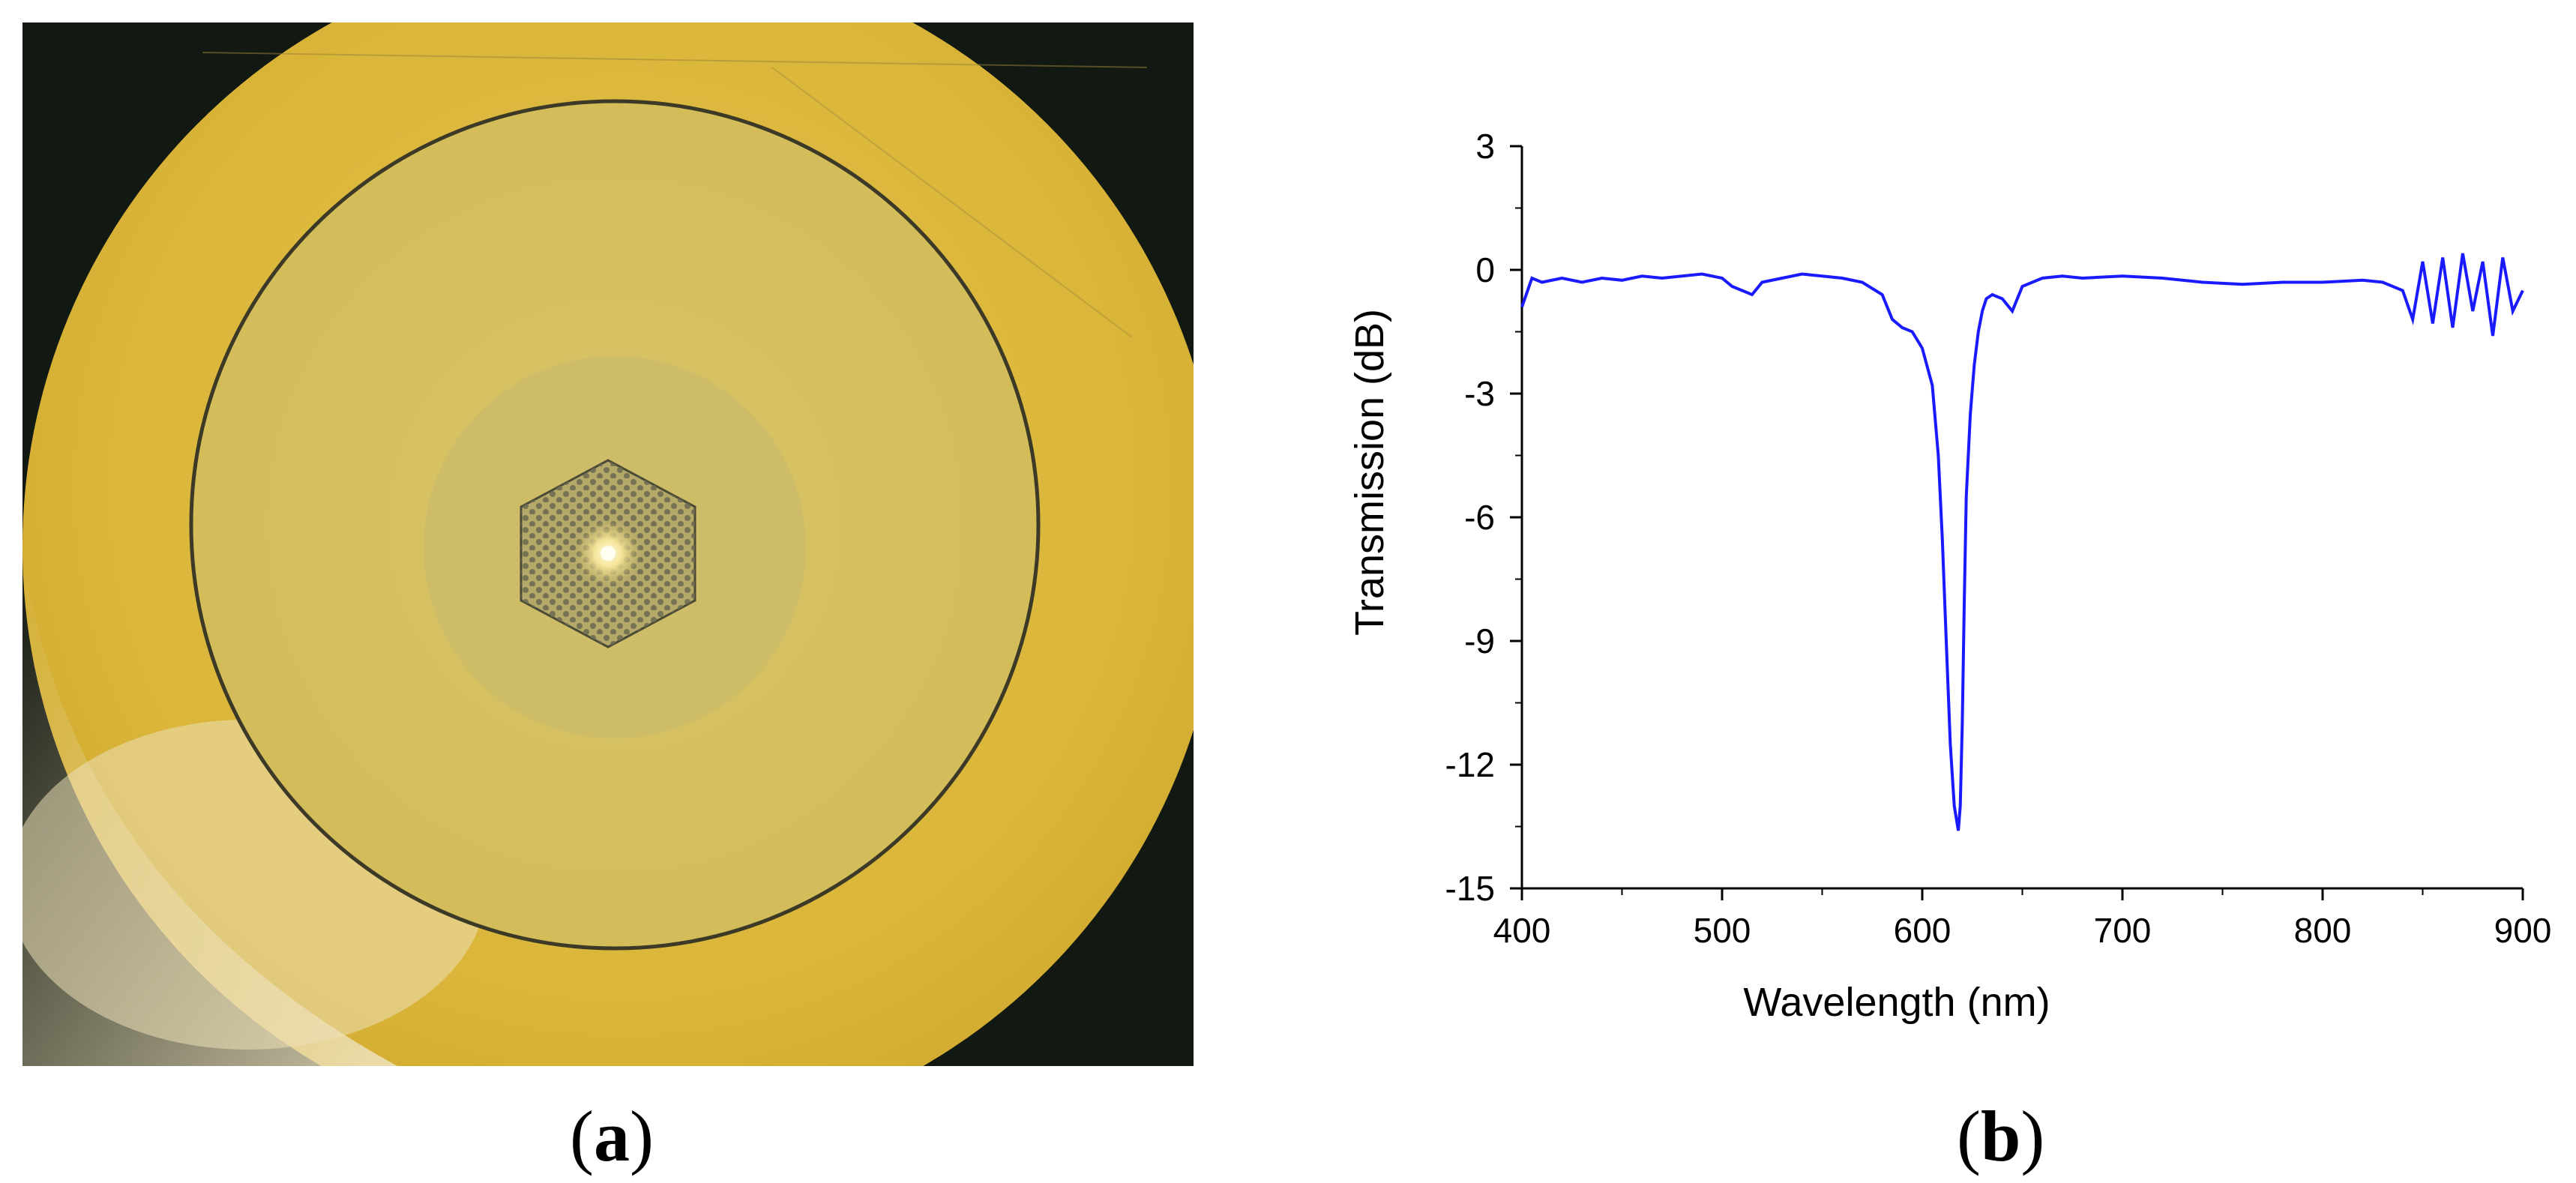  I want to click on x-tick-label: 900, so click(2523, 930).